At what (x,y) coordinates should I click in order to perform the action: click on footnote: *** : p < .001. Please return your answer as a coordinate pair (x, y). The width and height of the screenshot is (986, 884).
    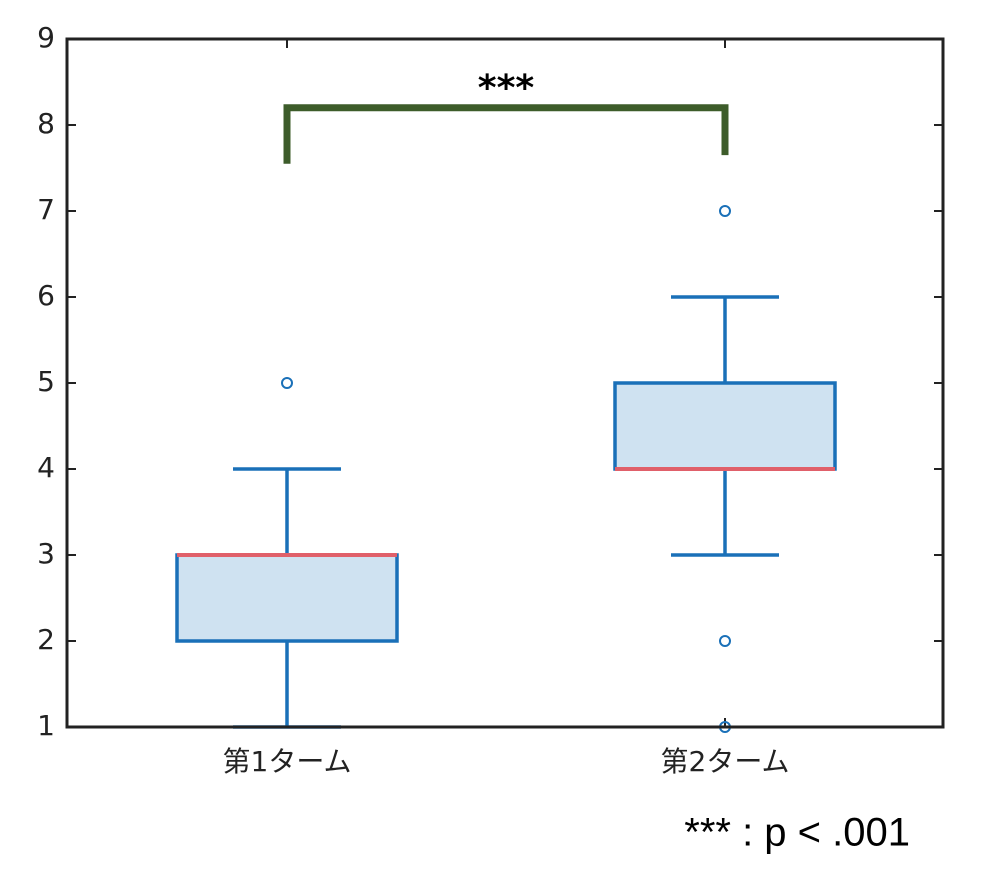
    Looking at the image, I should click on (797, 833).